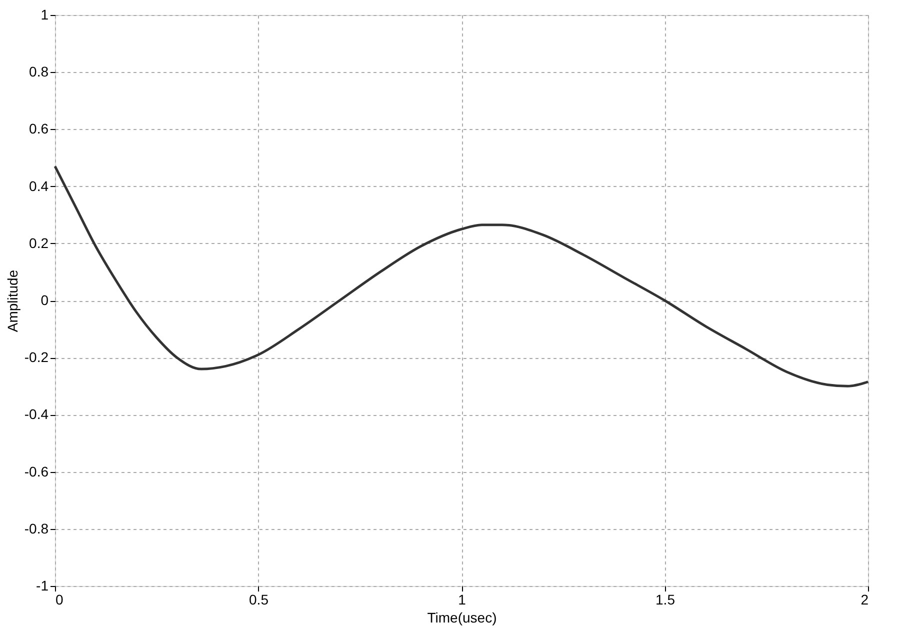 Image resolution: width=902 pixels, height=644 pixels. Describe the element at coordinates (259, 600) in the screenshot. I see `x-tick-label: 0.5` at that location.